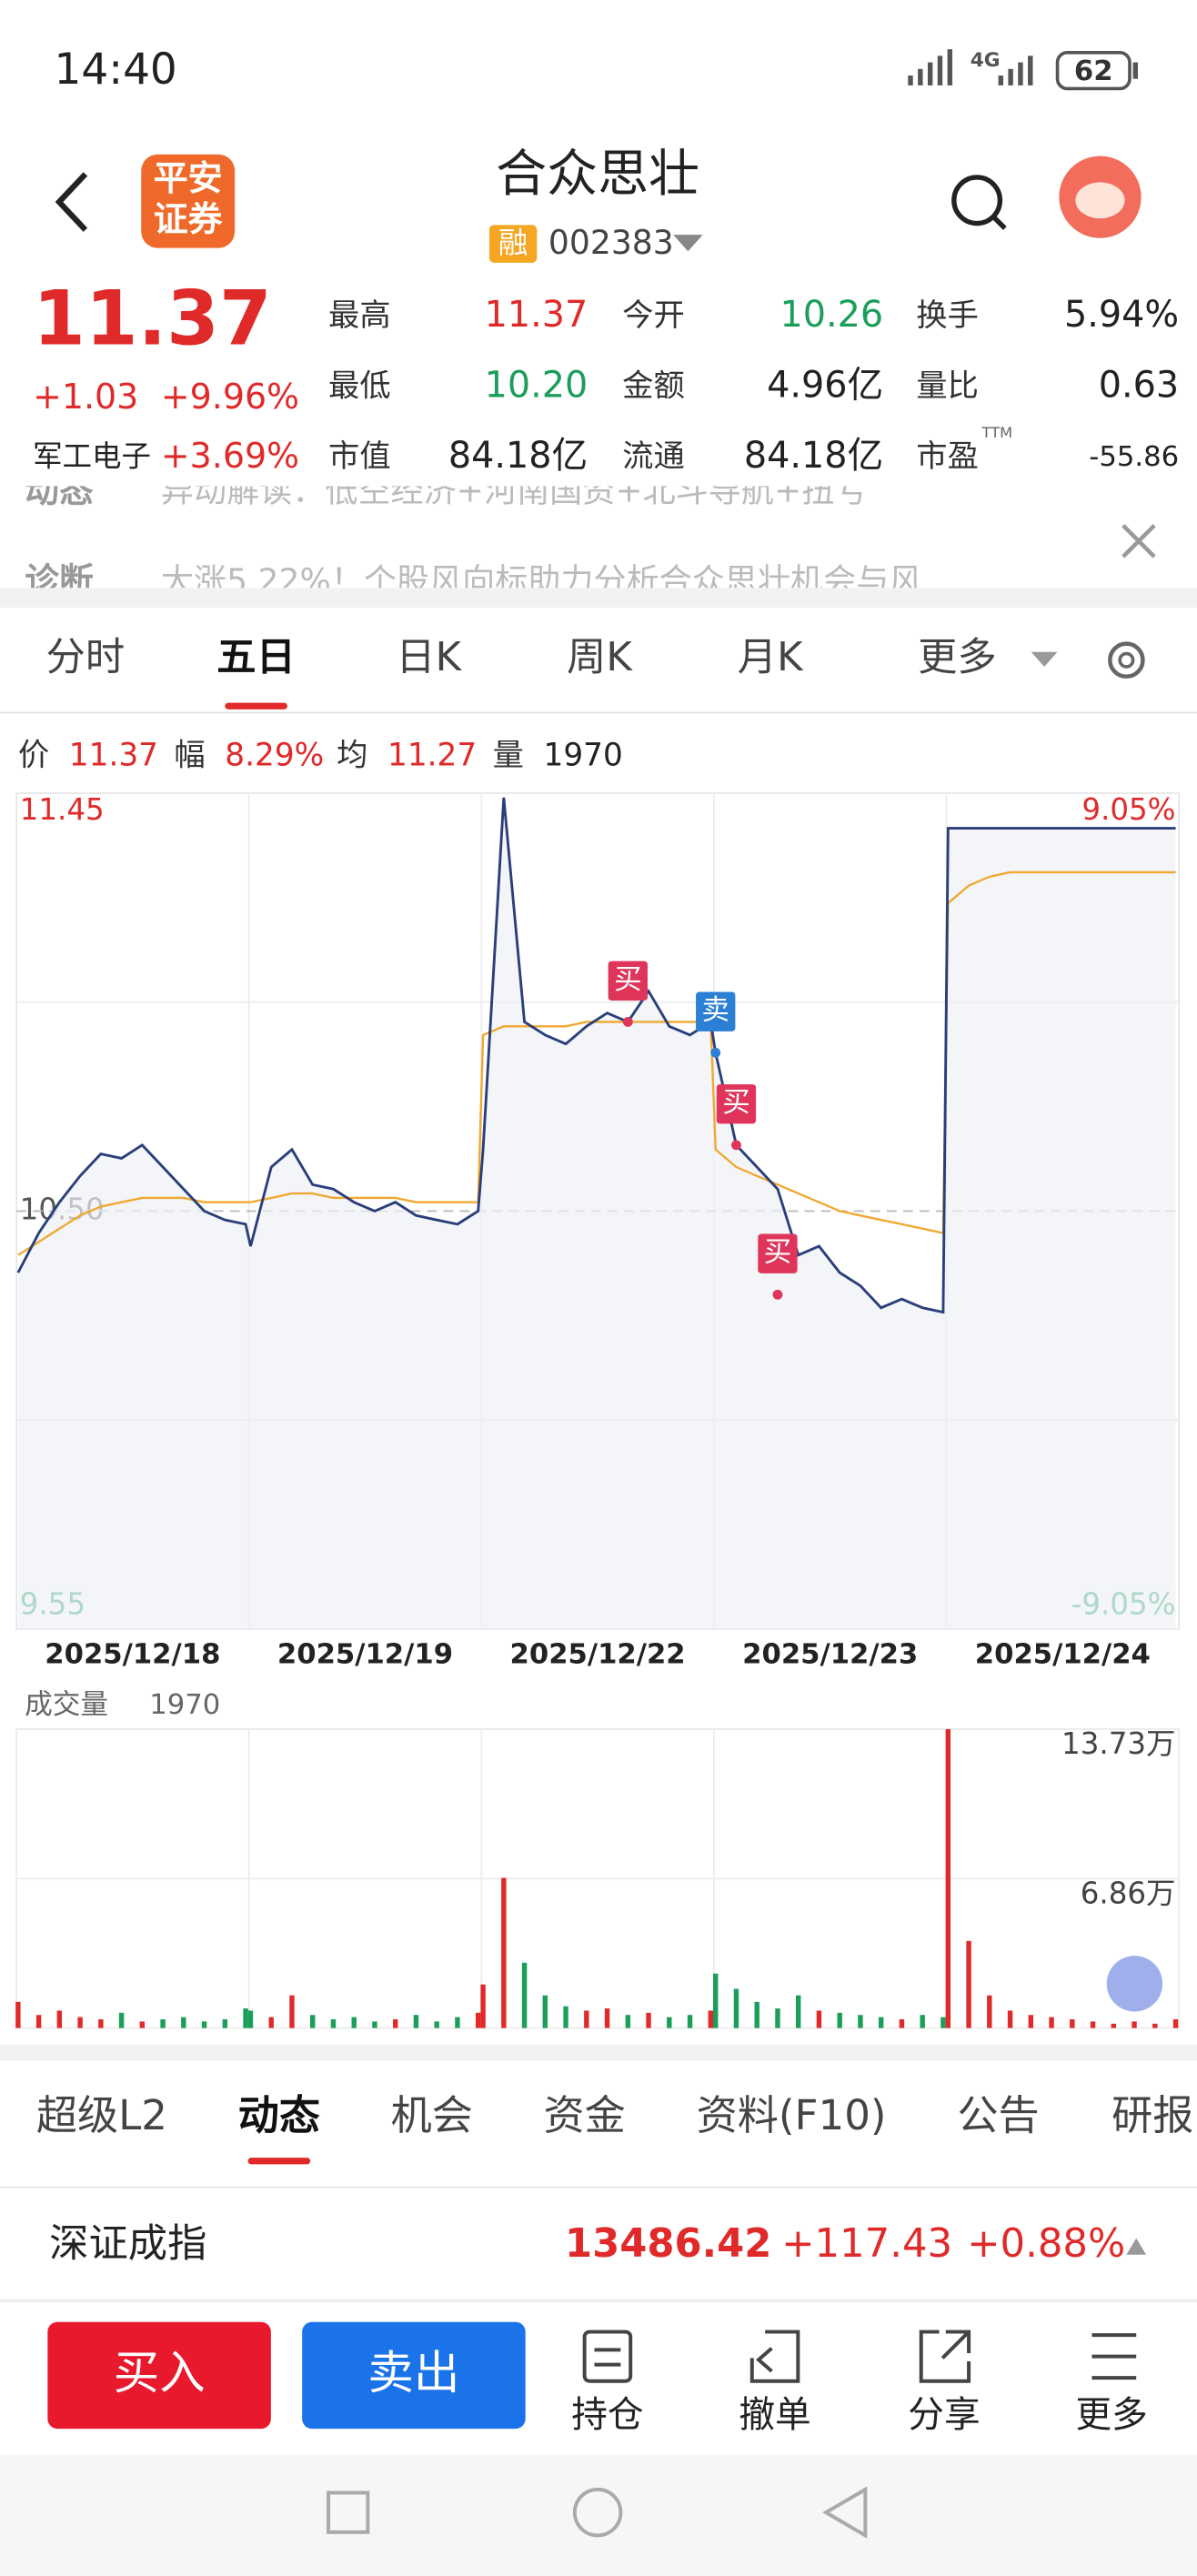  I want to click on info-tab: 资料(F10), so click(792, 2115).